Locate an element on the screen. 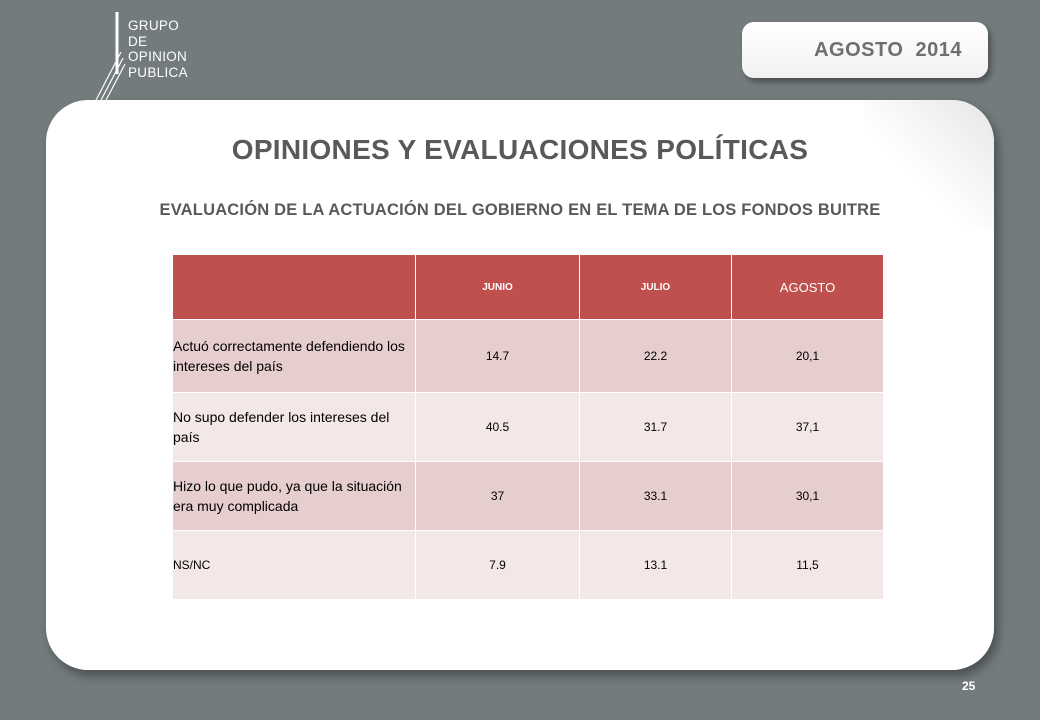  cell-agosto: 37,1 is located at coordinates (807, 427).